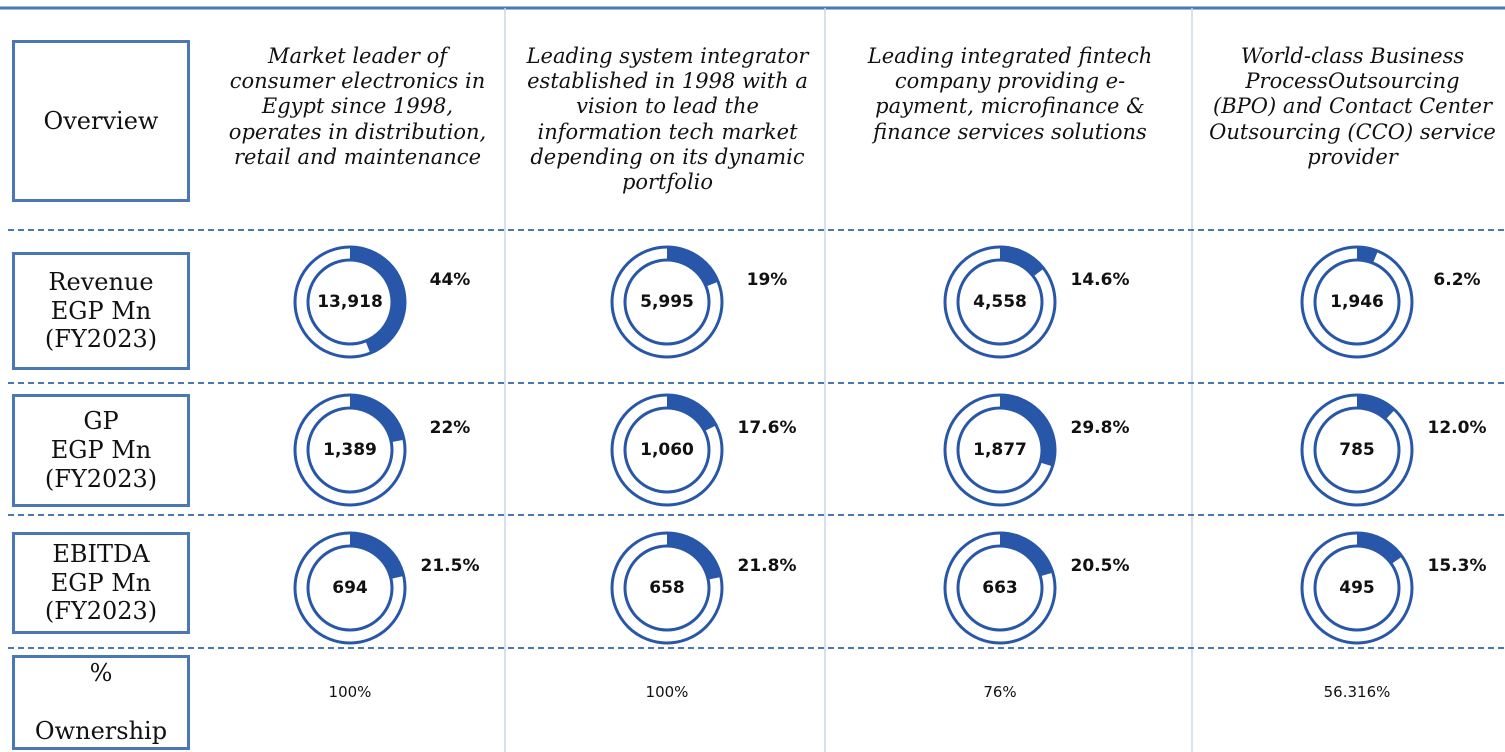 The image size is (1505, 752). What do you see at coordinates (1000, 588) in the screenshot?
I see `donut-value: 663` at bounding box center [1000, 588].